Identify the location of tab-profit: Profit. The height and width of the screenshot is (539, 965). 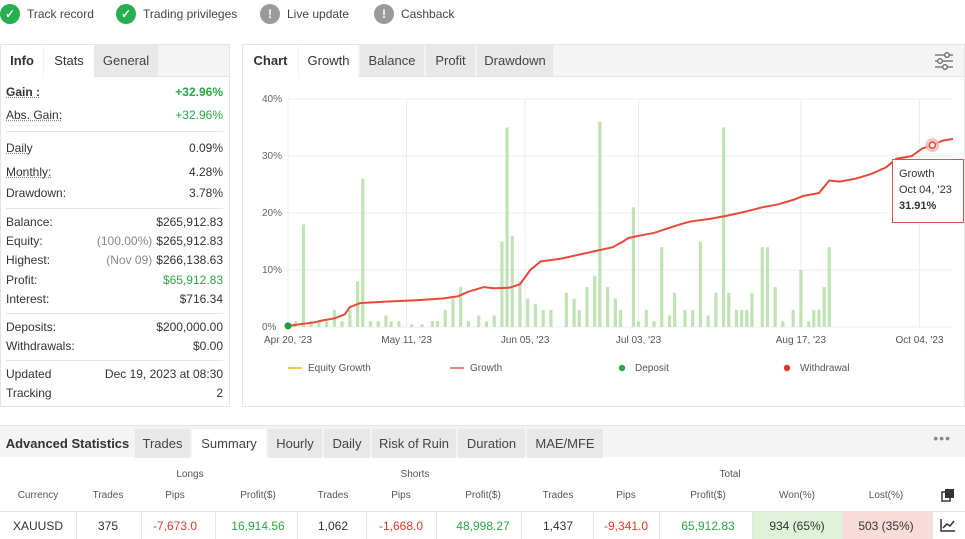
(450, 60).